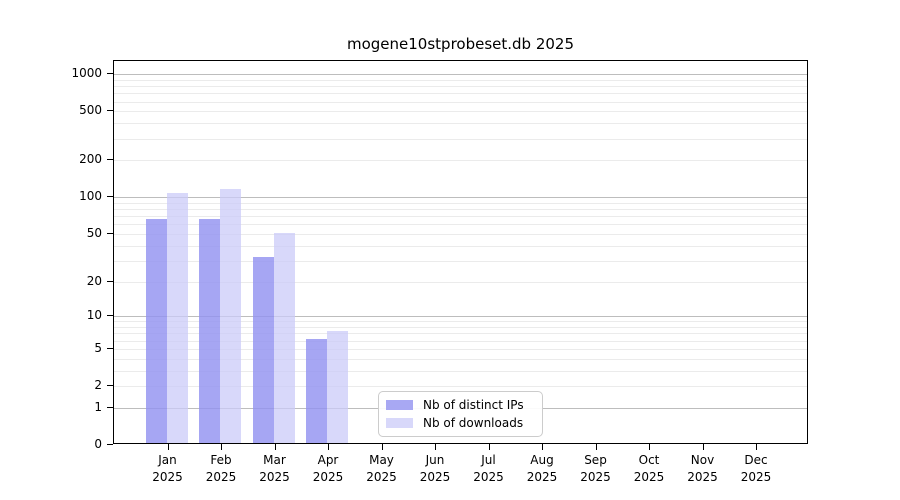 This screenshot has height=500, width=900. What do you see at coordinates (473, 423) in the screenshot?
I see `legend-label-downloads: Nb of downloads` at bounding box center [473, 423].